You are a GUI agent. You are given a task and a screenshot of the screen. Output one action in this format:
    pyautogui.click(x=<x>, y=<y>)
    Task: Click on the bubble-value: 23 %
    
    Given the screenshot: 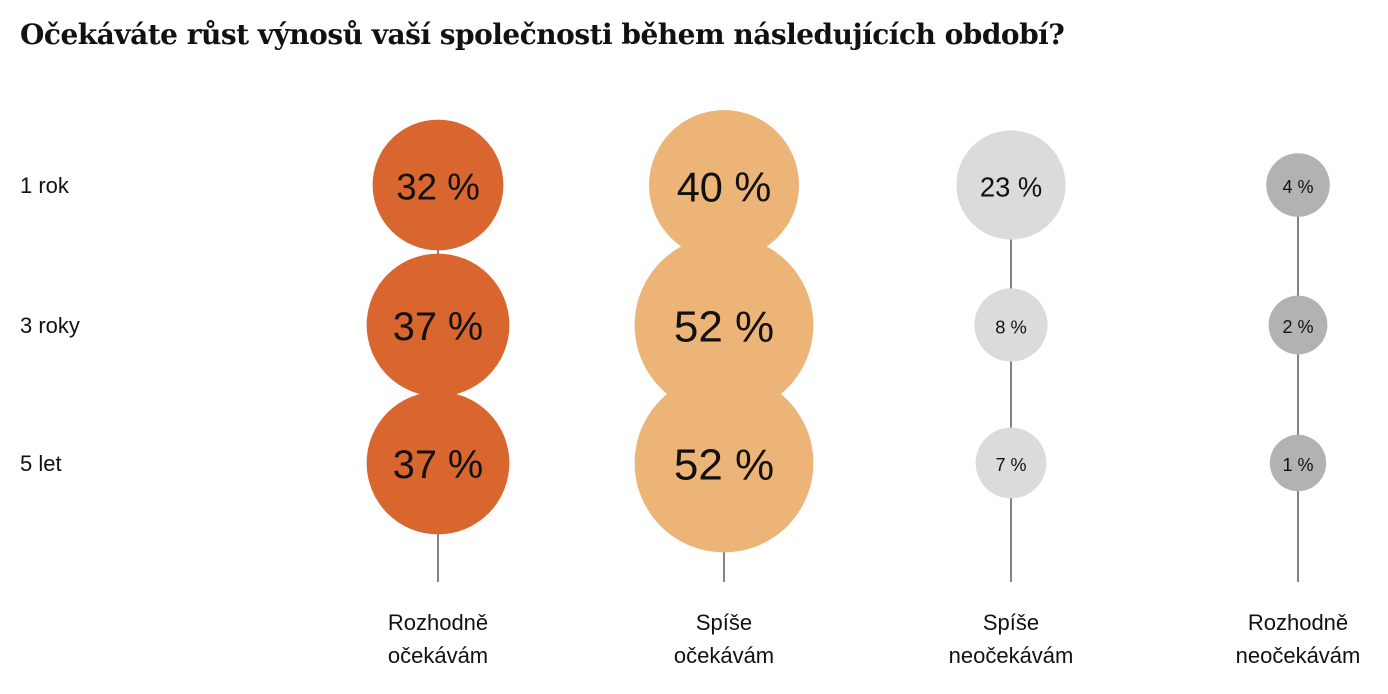 What is the action you would take?
    pyautogui.click(x=1011, y=187)
    